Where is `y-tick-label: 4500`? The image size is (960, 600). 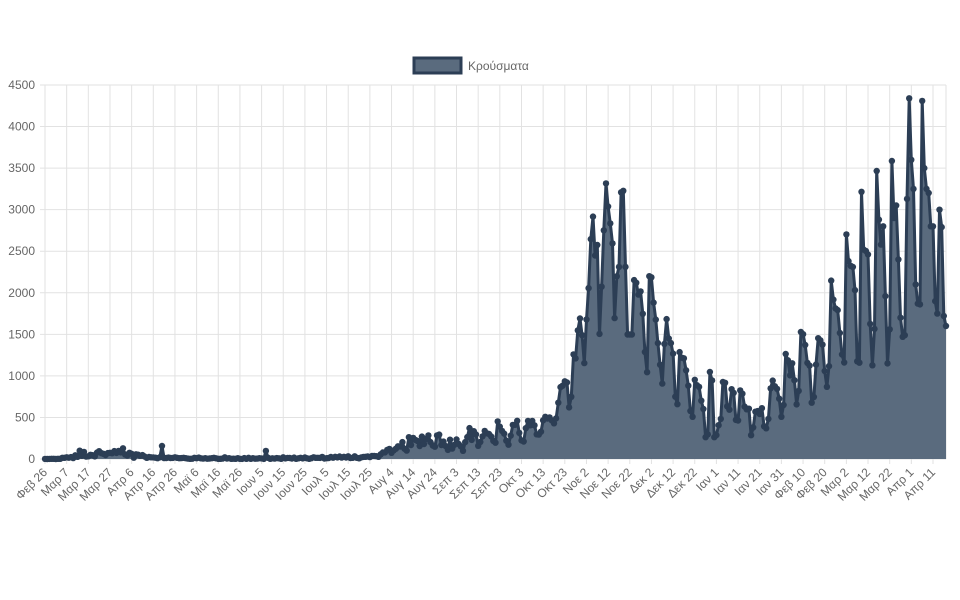 y-tick-label: 4500 is located at coordinates (21, 85).